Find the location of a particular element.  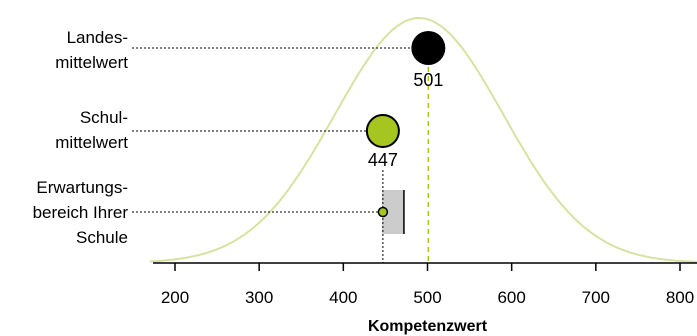

state-mean-row: Landes- mittelwert 501 is located at coordinates (250, 59).